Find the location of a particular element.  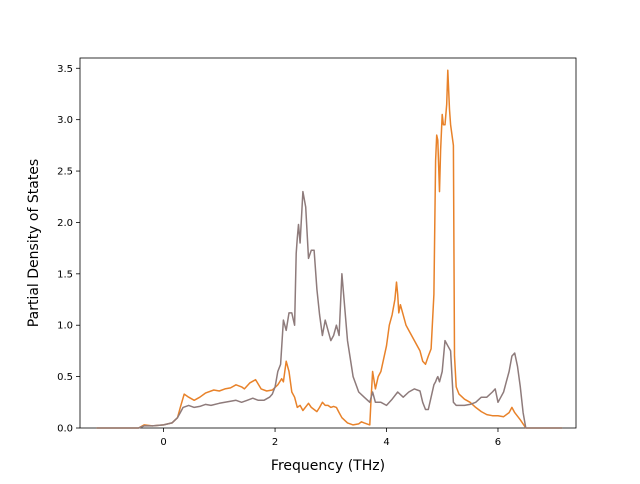

x-tick-label: 4 is located at coordinates (386, 442).